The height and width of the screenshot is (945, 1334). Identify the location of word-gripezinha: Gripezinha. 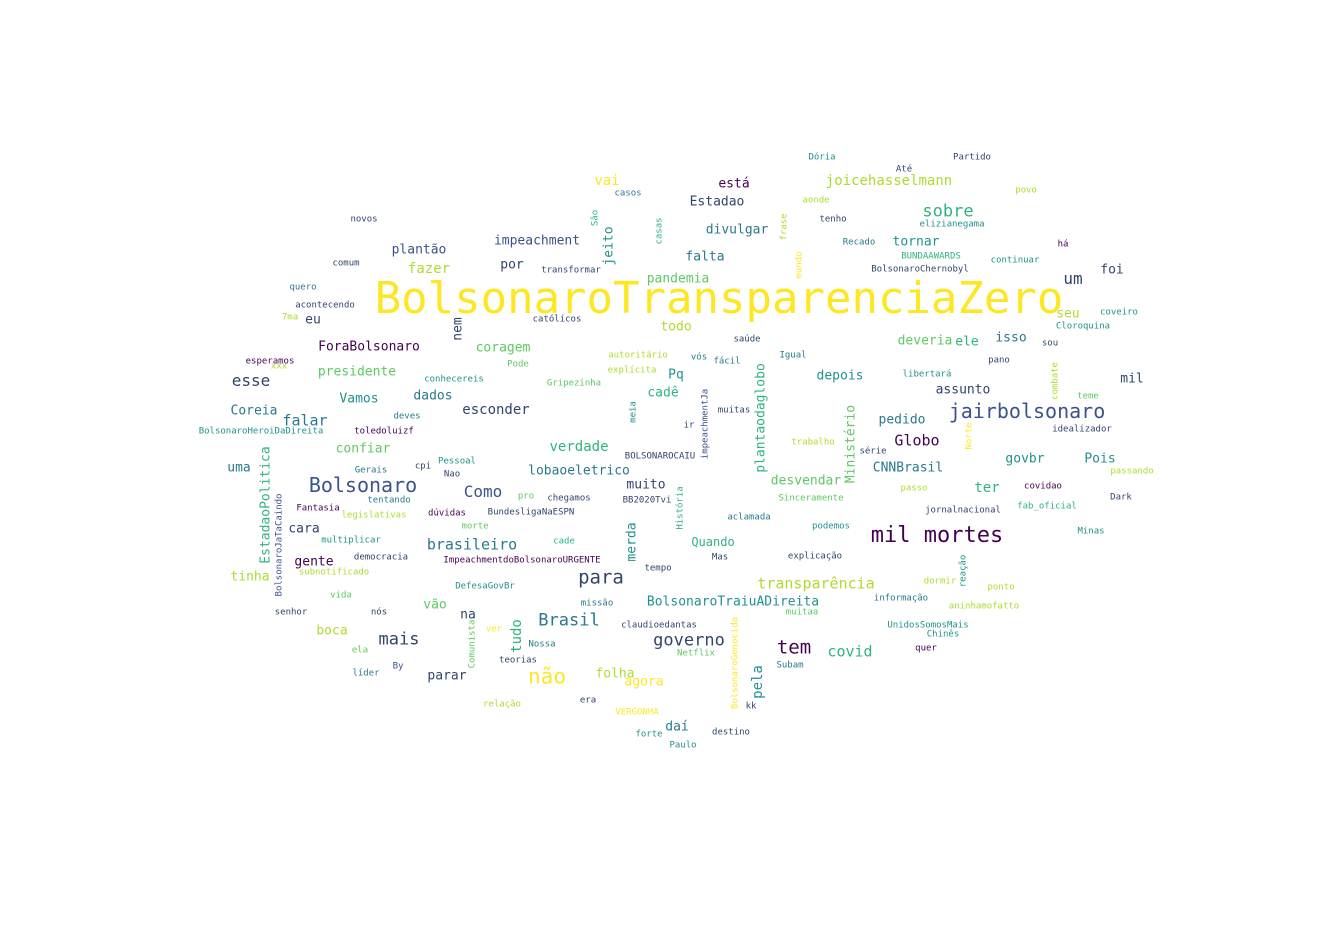
(574, 383).